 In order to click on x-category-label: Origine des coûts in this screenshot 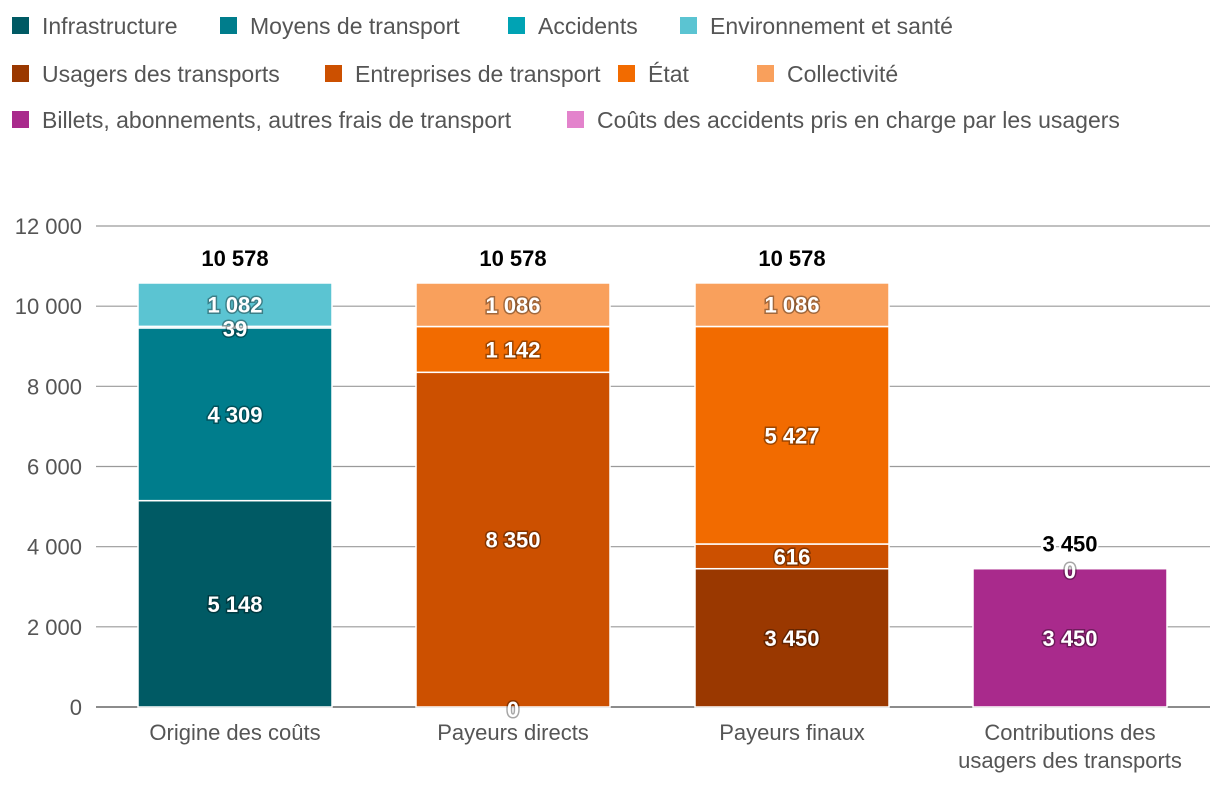, I will do `click(234, 732)`.